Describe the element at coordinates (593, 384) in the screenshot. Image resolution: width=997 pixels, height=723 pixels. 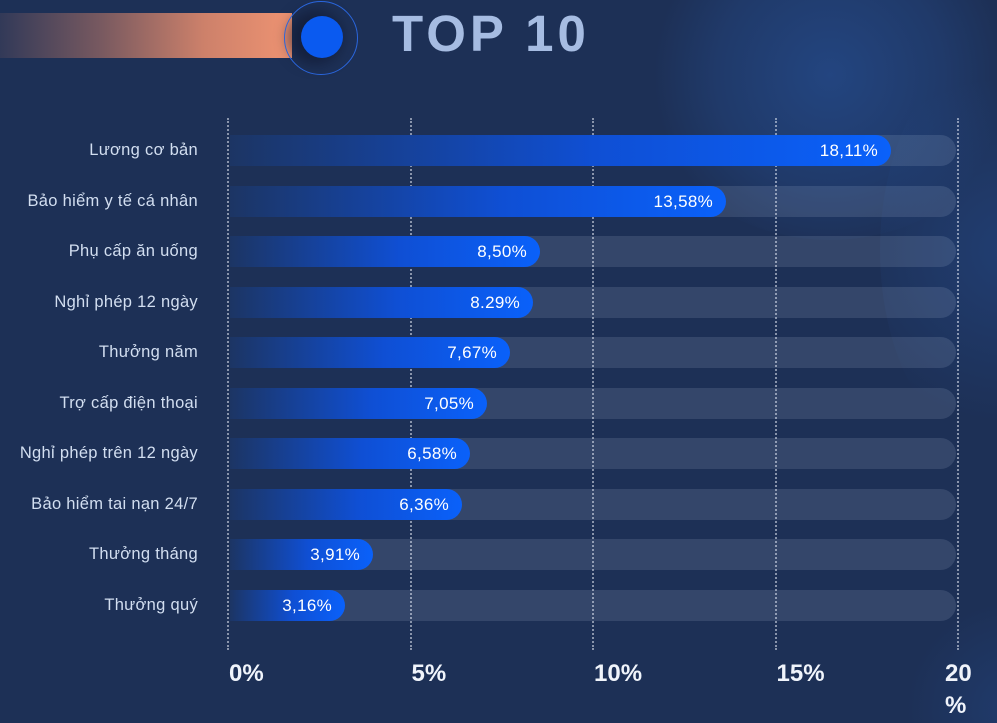
I see `gridline-10pct` at that location.